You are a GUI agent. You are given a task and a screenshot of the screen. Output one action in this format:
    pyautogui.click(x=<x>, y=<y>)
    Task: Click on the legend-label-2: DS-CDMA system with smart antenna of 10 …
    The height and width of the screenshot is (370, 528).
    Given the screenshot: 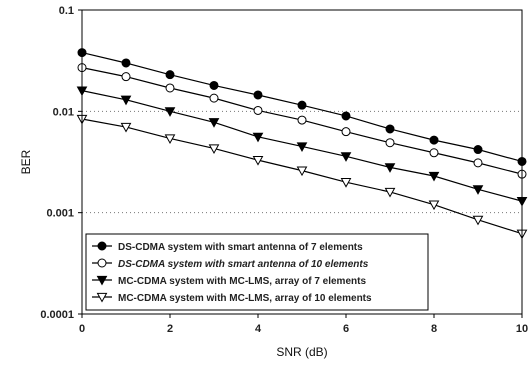 What is the action you would take?
    pyautogui.click(x=243, y=264)
    